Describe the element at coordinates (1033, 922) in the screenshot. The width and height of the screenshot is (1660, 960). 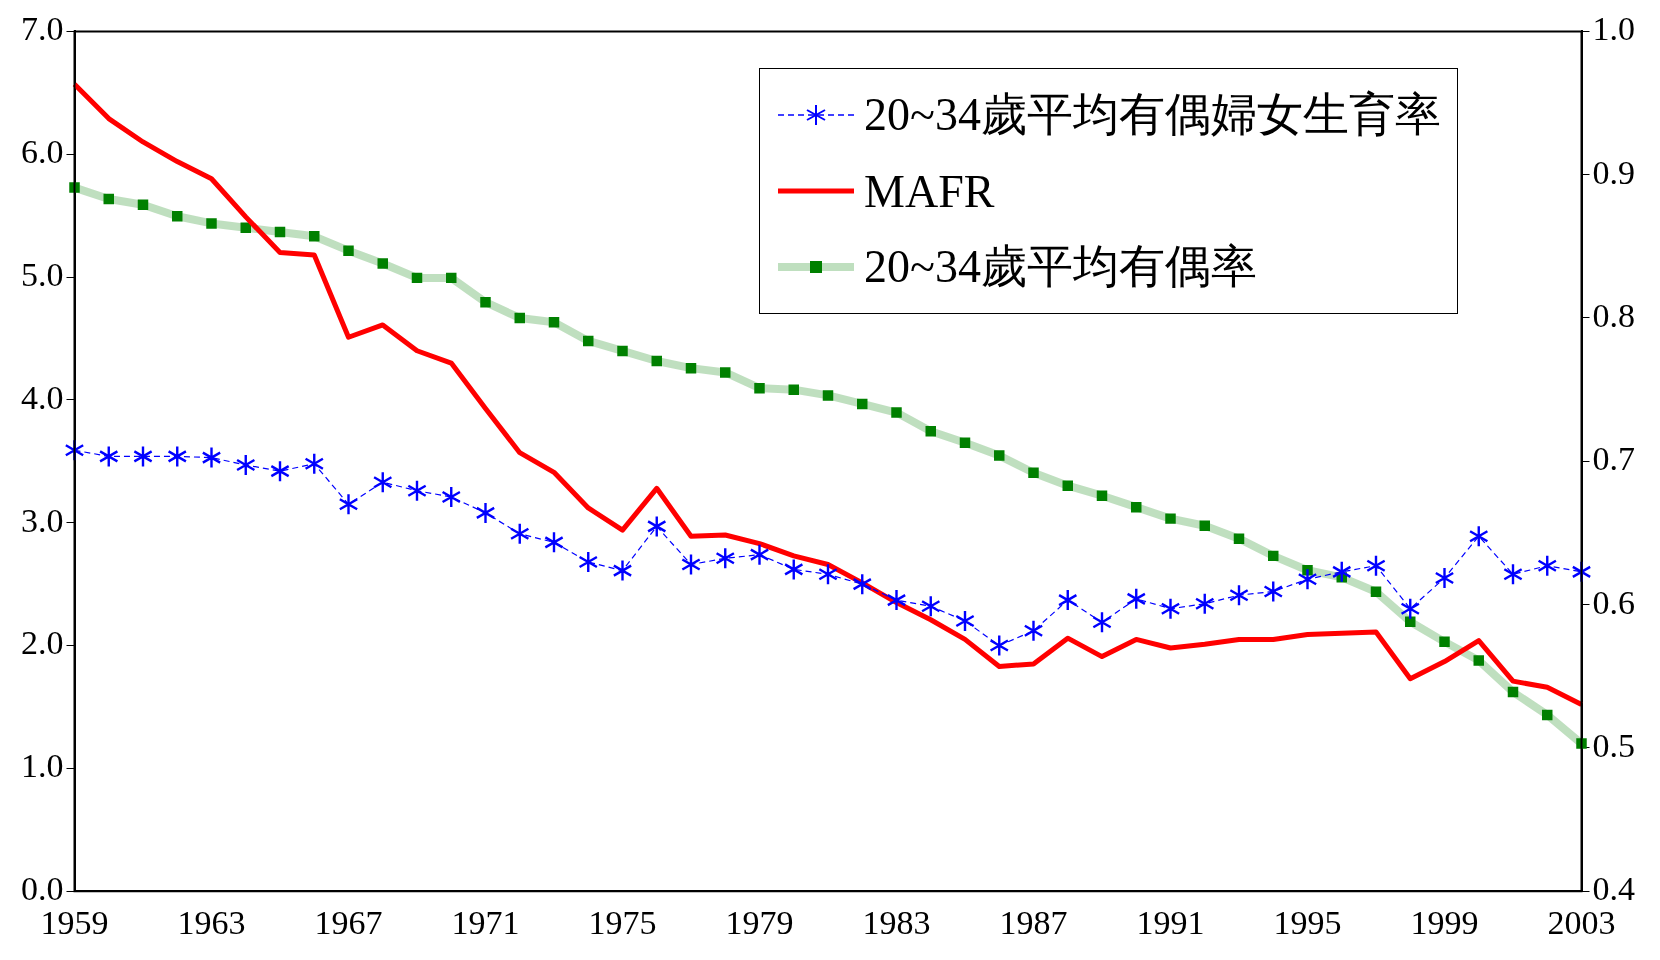
I see `x-tick-label: 1987` at that location.